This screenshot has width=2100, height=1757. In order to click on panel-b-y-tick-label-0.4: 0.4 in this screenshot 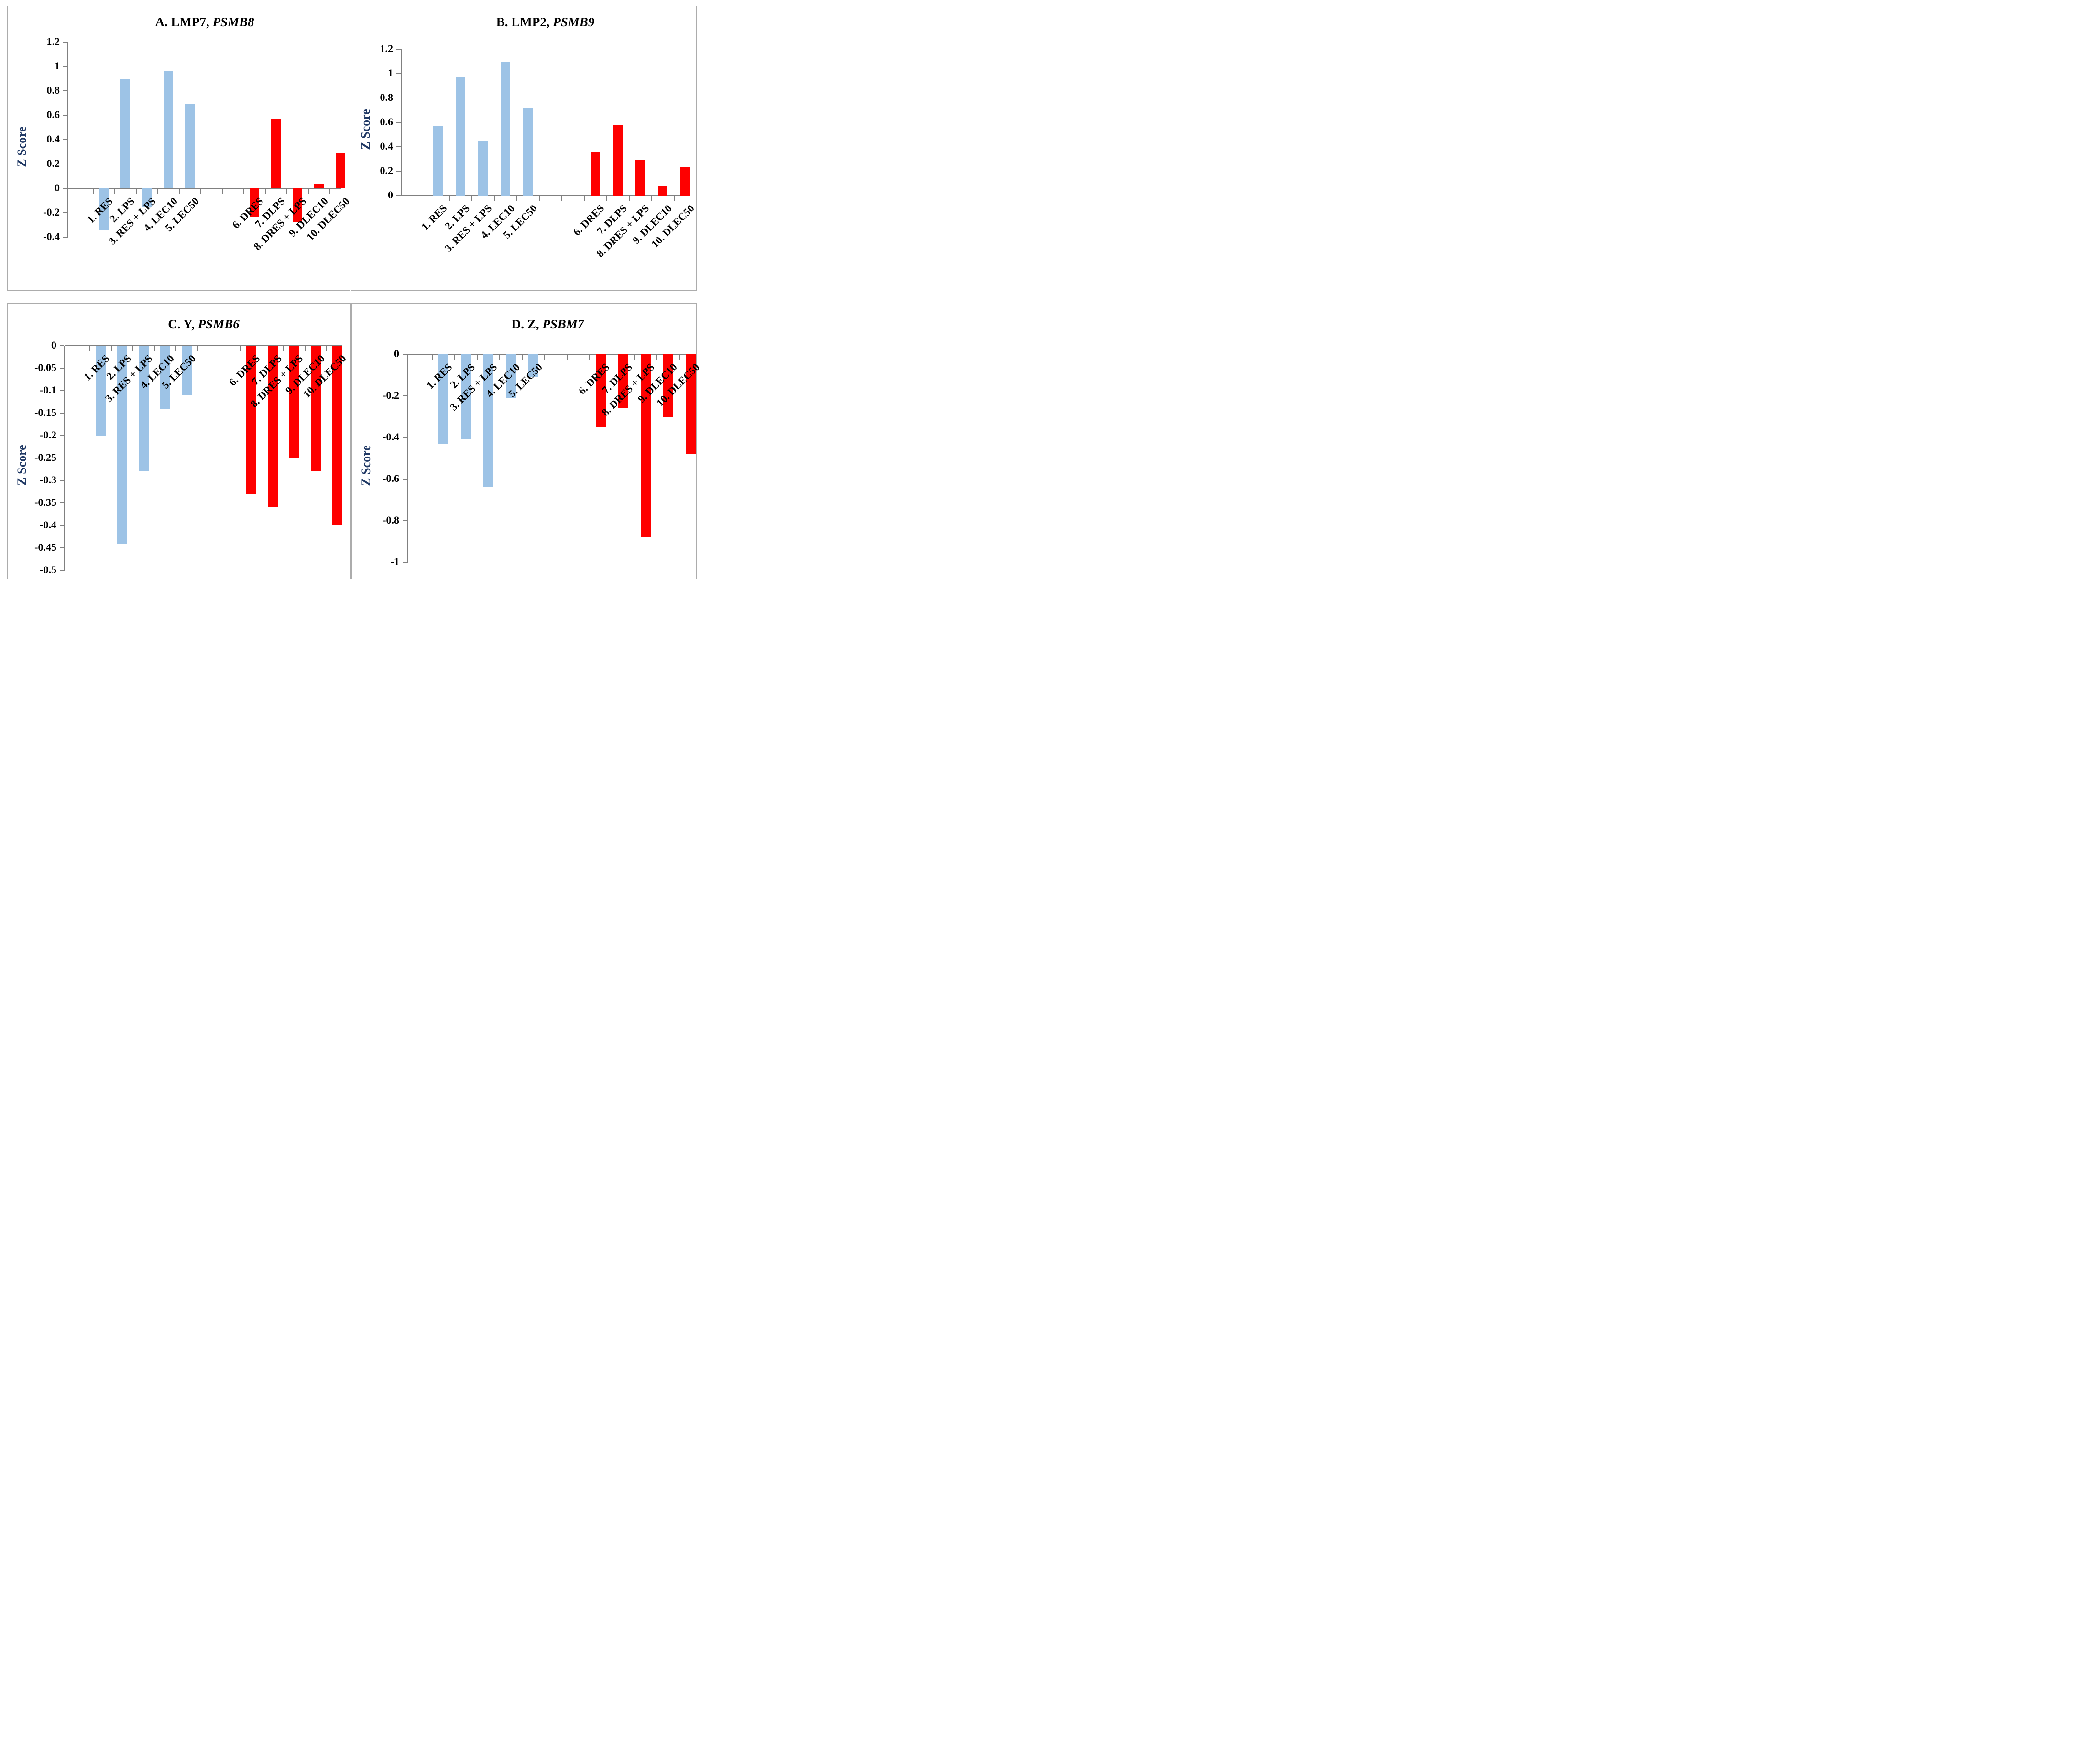, I will do `click(387, 146)`.